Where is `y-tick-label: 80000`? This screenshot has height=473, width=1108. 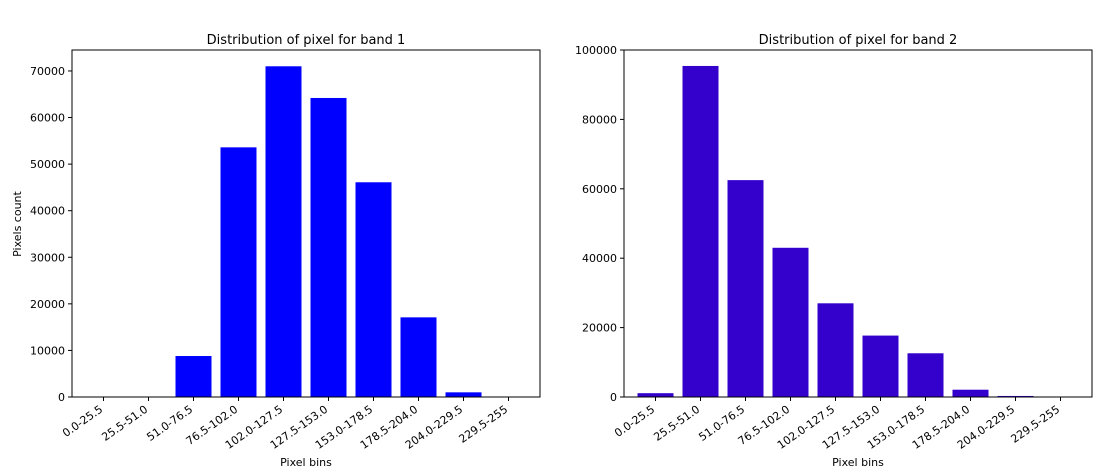 y-tick-label: 80000 is located at coordinates (599, 119).